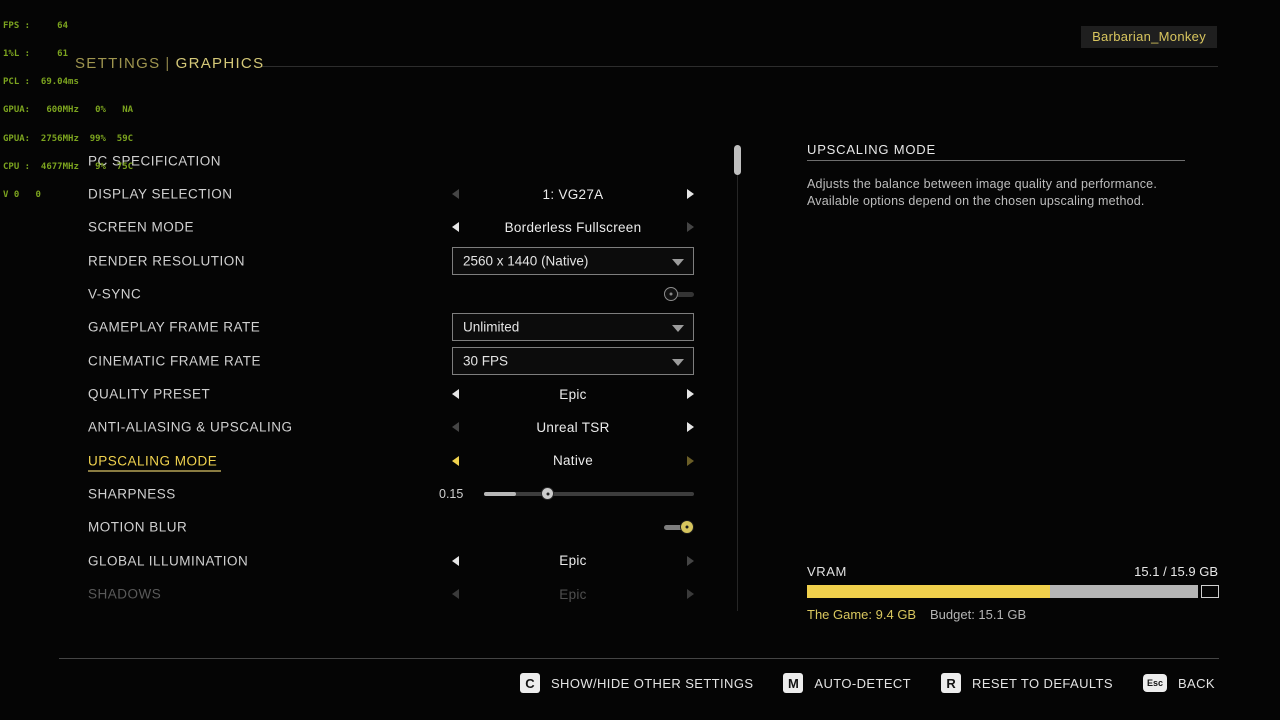  Describe the element at coordinates (391, 227) in the screenshot. I see `setting-row-screen-mode: SCREEN MODE Borderless Fullscreen` at that location.